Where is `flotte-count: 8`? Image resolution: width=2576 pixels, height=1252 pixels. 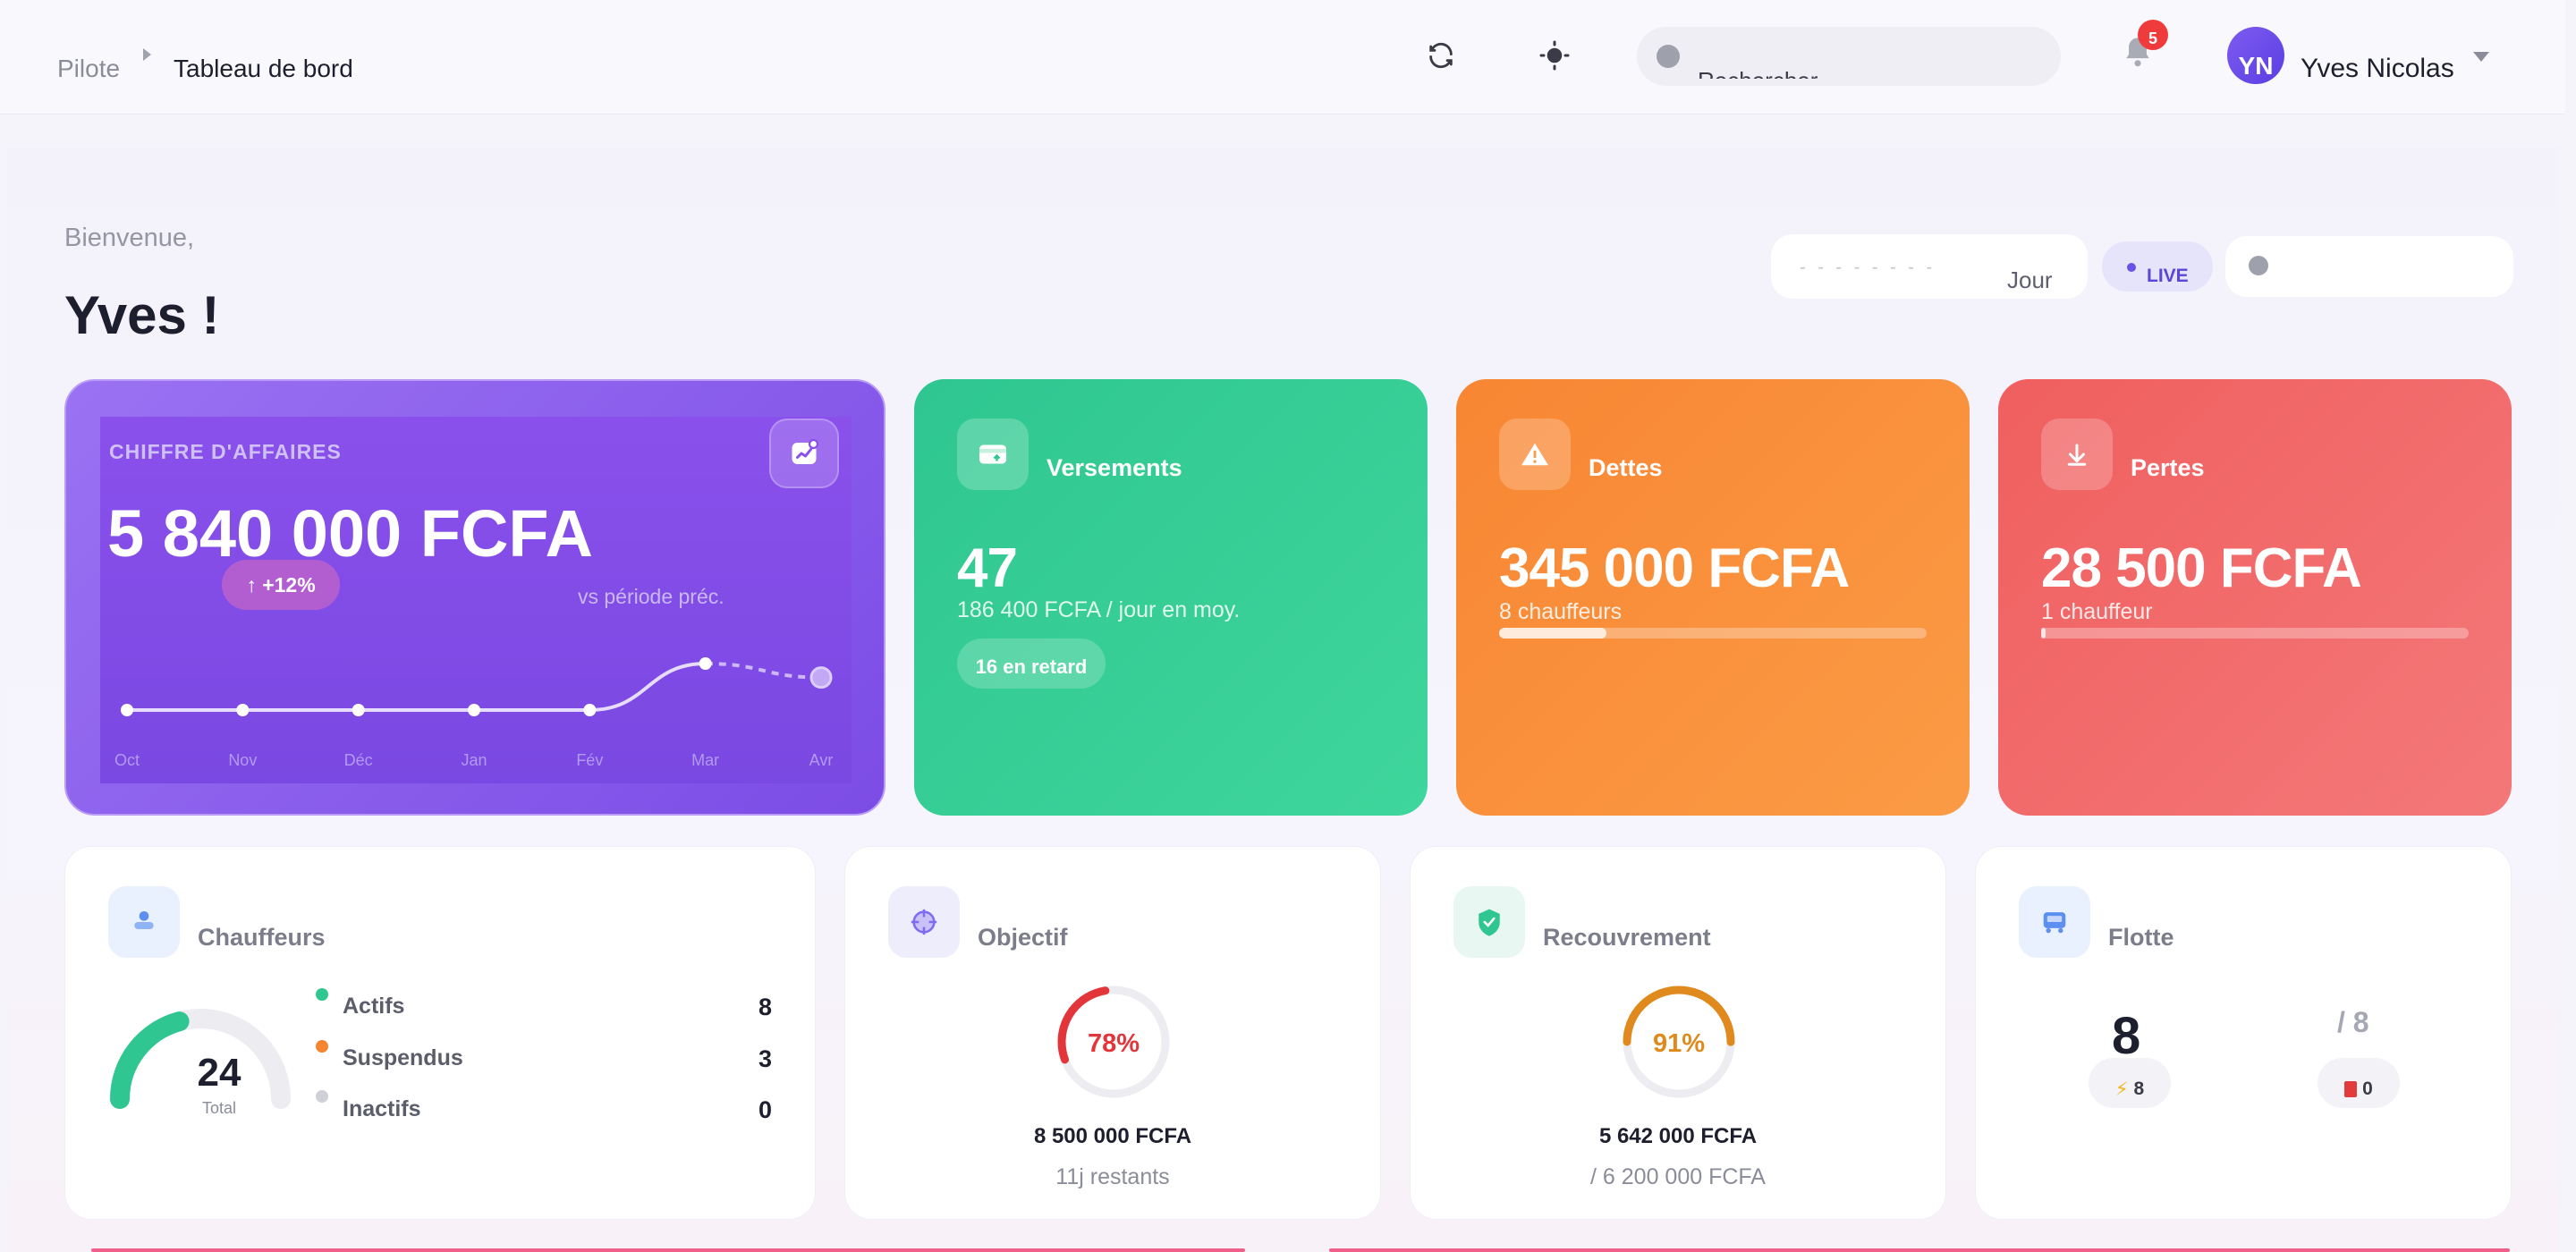 flotte-count: 8 is located at coordinates (2126, 1036).